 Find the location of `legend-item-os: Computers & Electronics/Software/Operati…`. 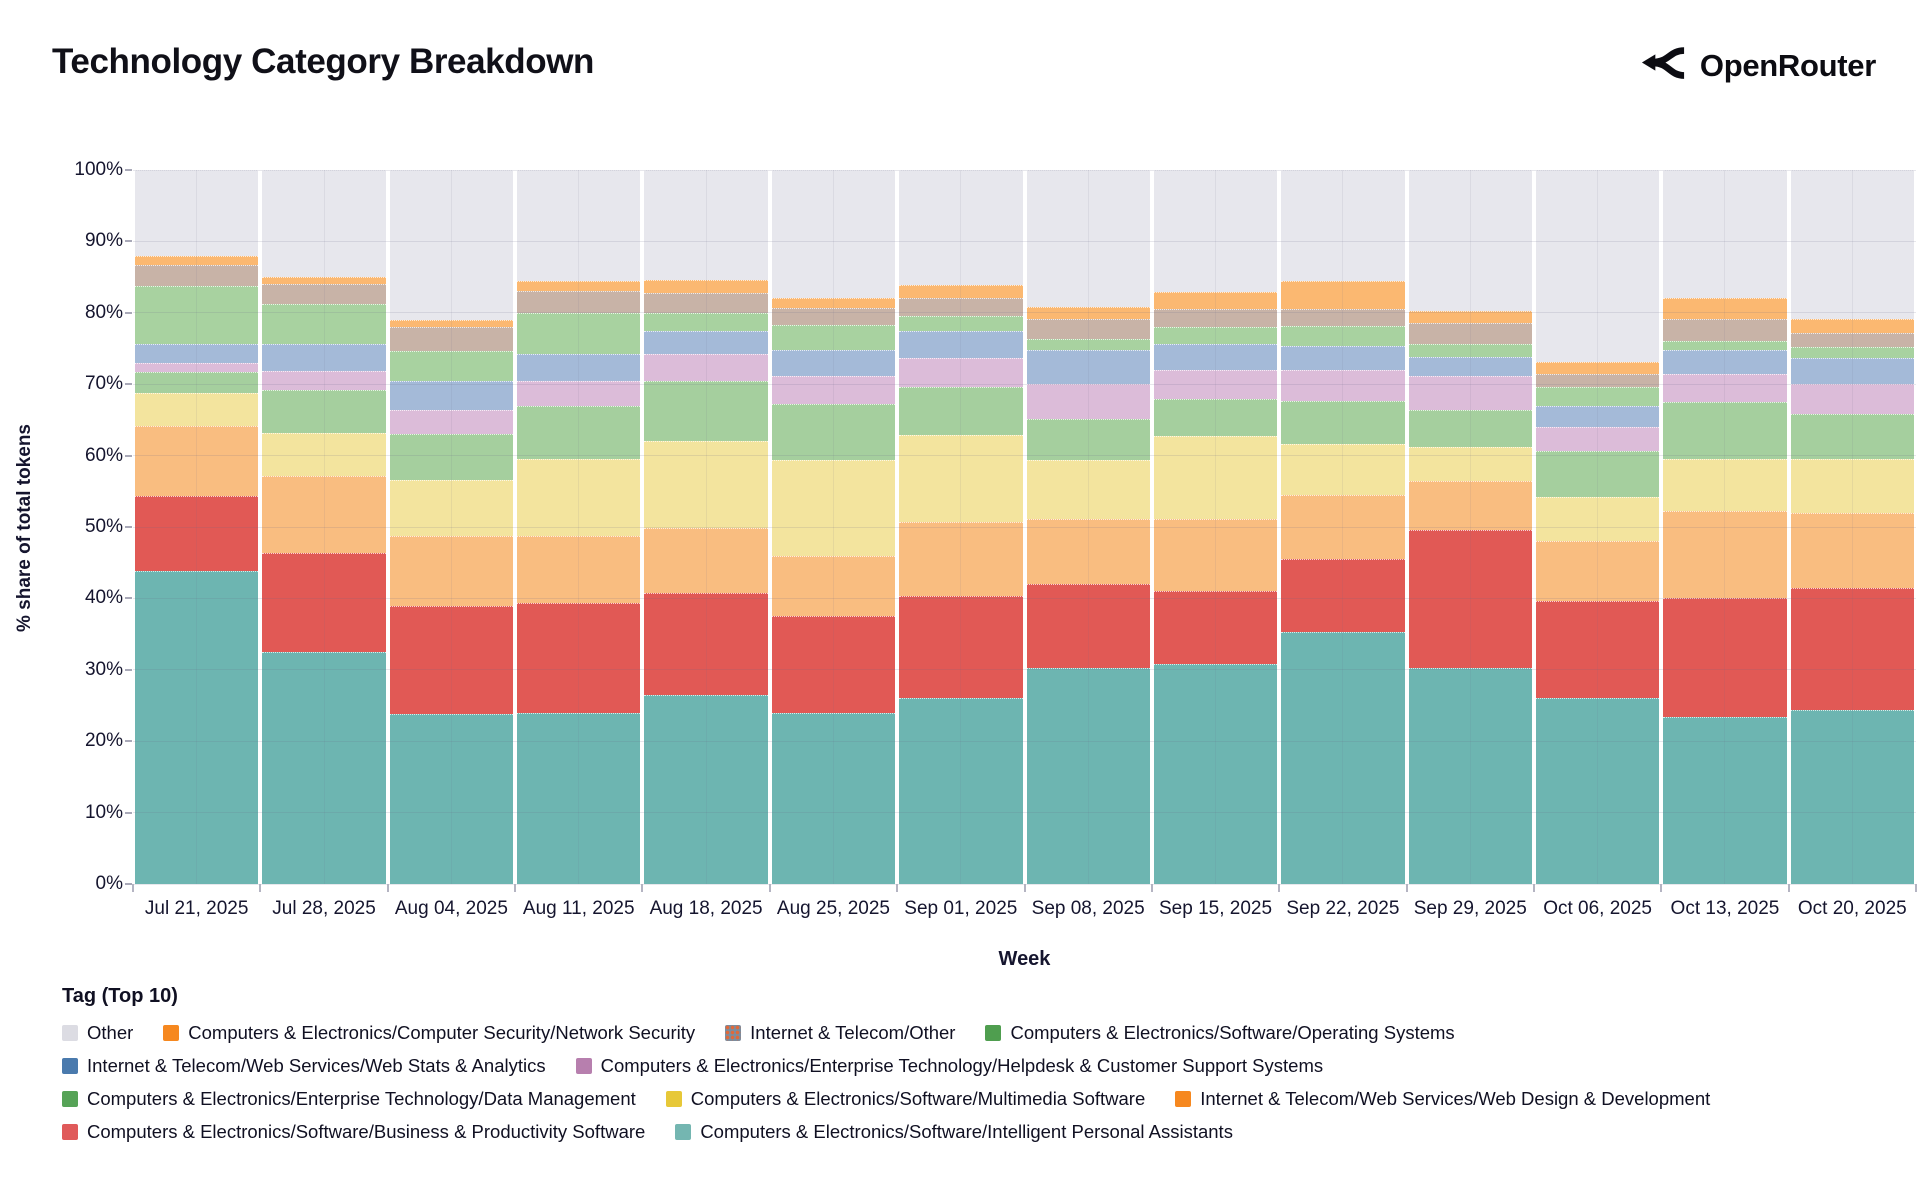

legend-item-os: Computers & Electronics/Software/Operati… is located at coordinates (1220, 1033).